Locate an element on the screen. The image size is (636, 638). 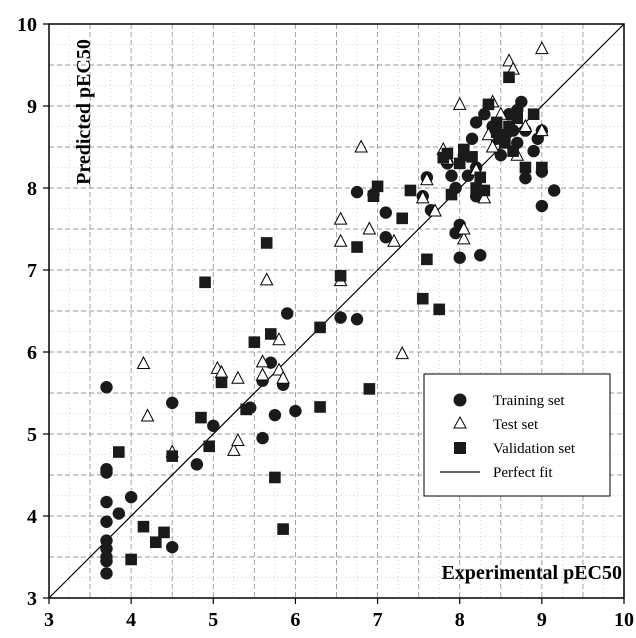
x-tick-label: 10 is located at coordinates (624, 620).